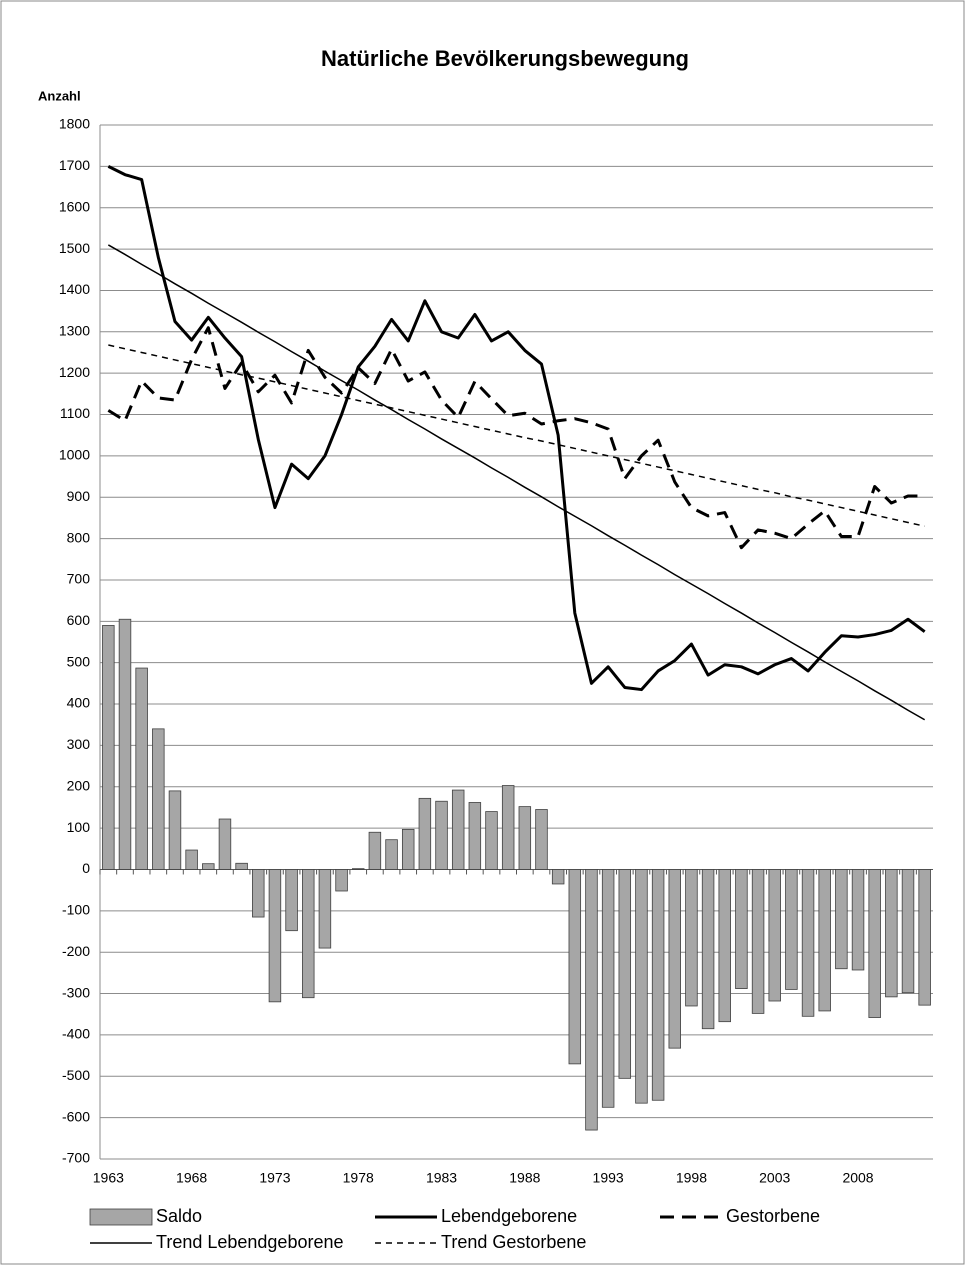 The image size is (966, 1266). Describe the element at coordinates (74, 455) in the screenshot. I see `y-tick-label: 1000` at that location.